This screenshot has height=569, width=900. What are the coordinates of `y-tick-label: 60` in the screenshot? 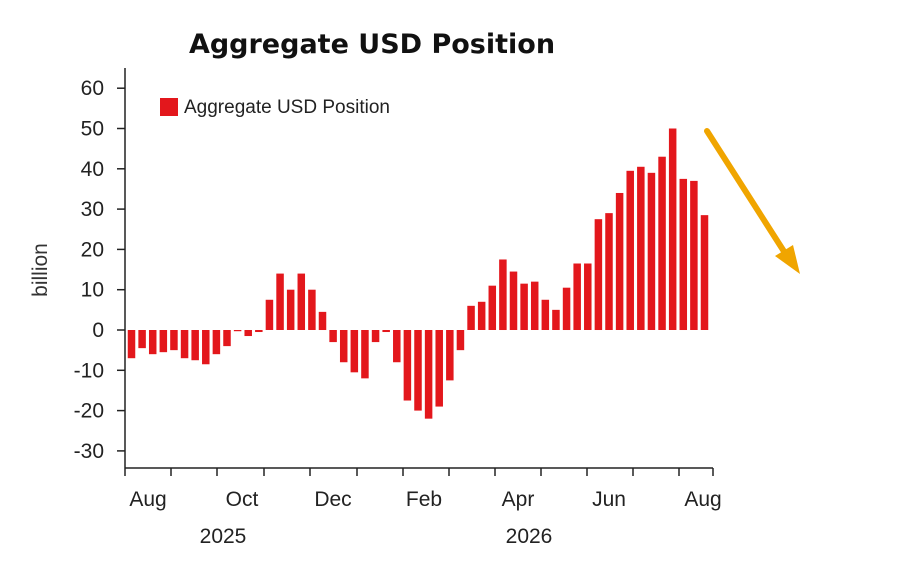 It's located at (92, 88).